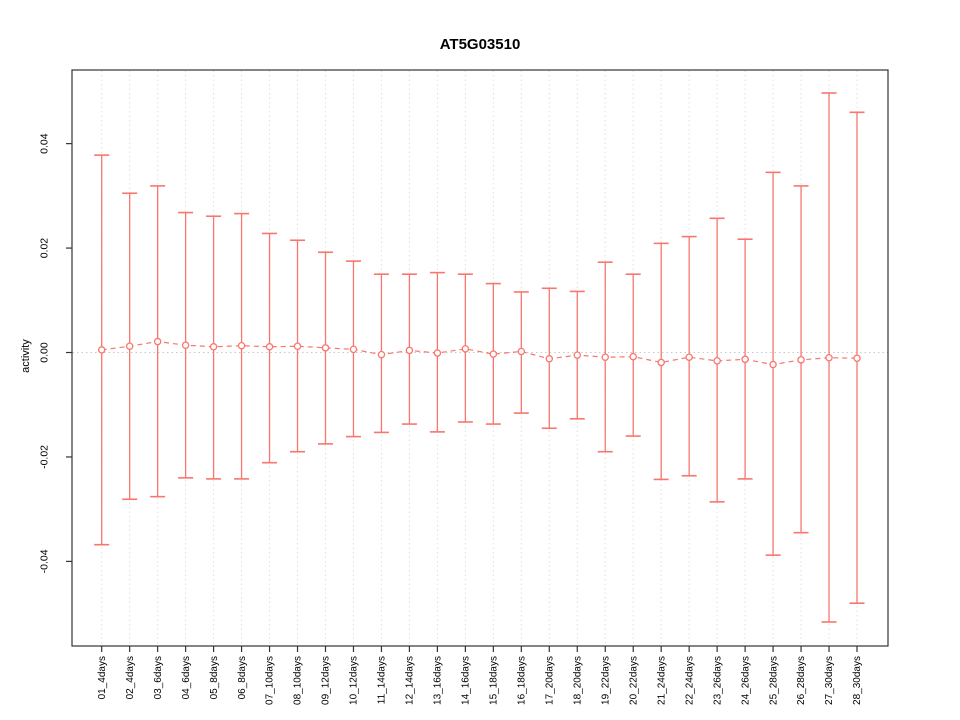 This screenshot has height=720, width=960. I want to click on y-tick-label: 0.04, so click(44, 143).